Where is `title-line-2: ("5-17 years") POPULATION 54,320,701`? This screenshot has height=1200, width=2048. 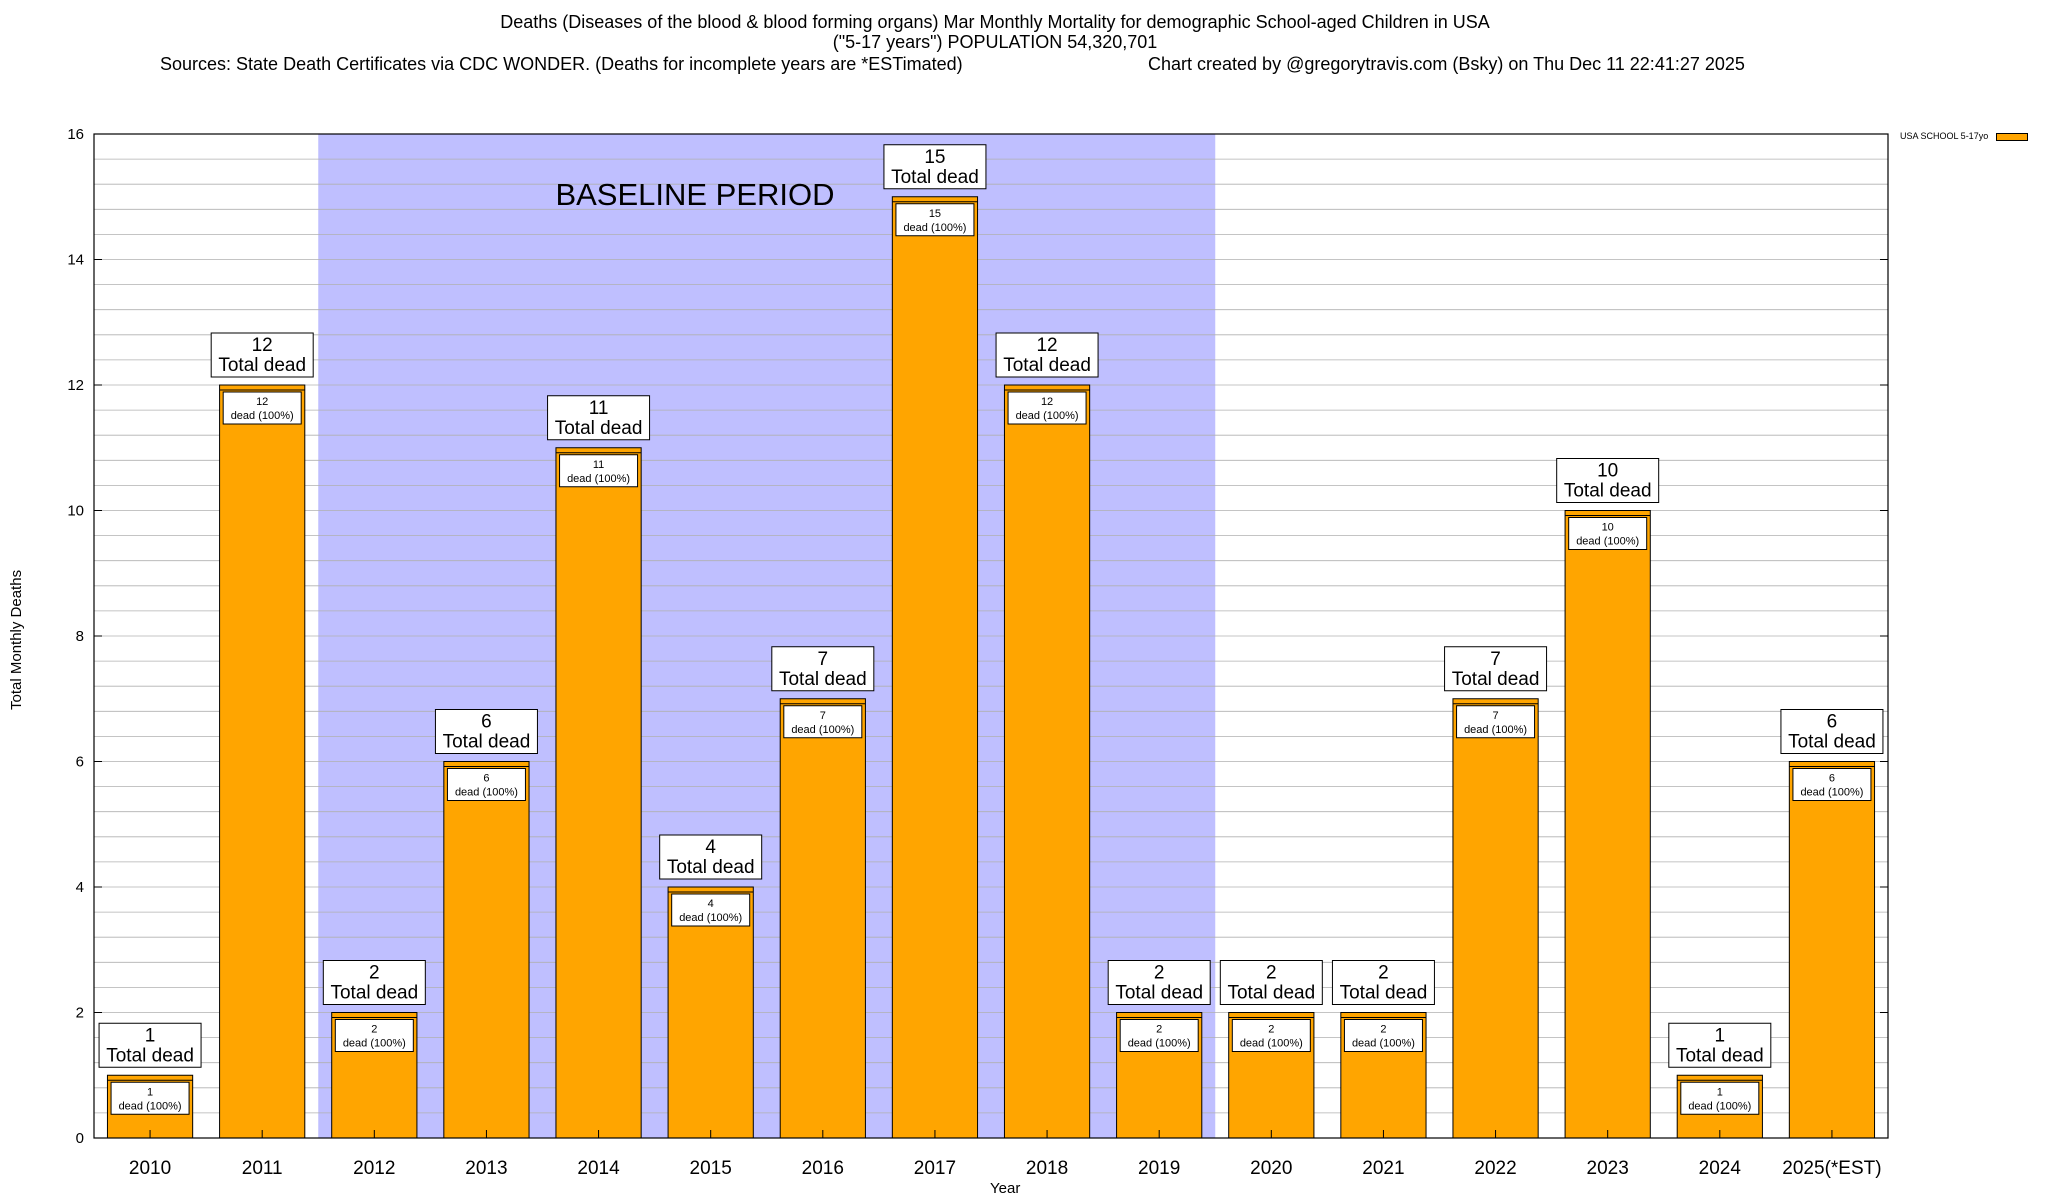 title-line-2: ("5-17 years") POPULATION 54,320,701 is located at coordinates (995, 42).